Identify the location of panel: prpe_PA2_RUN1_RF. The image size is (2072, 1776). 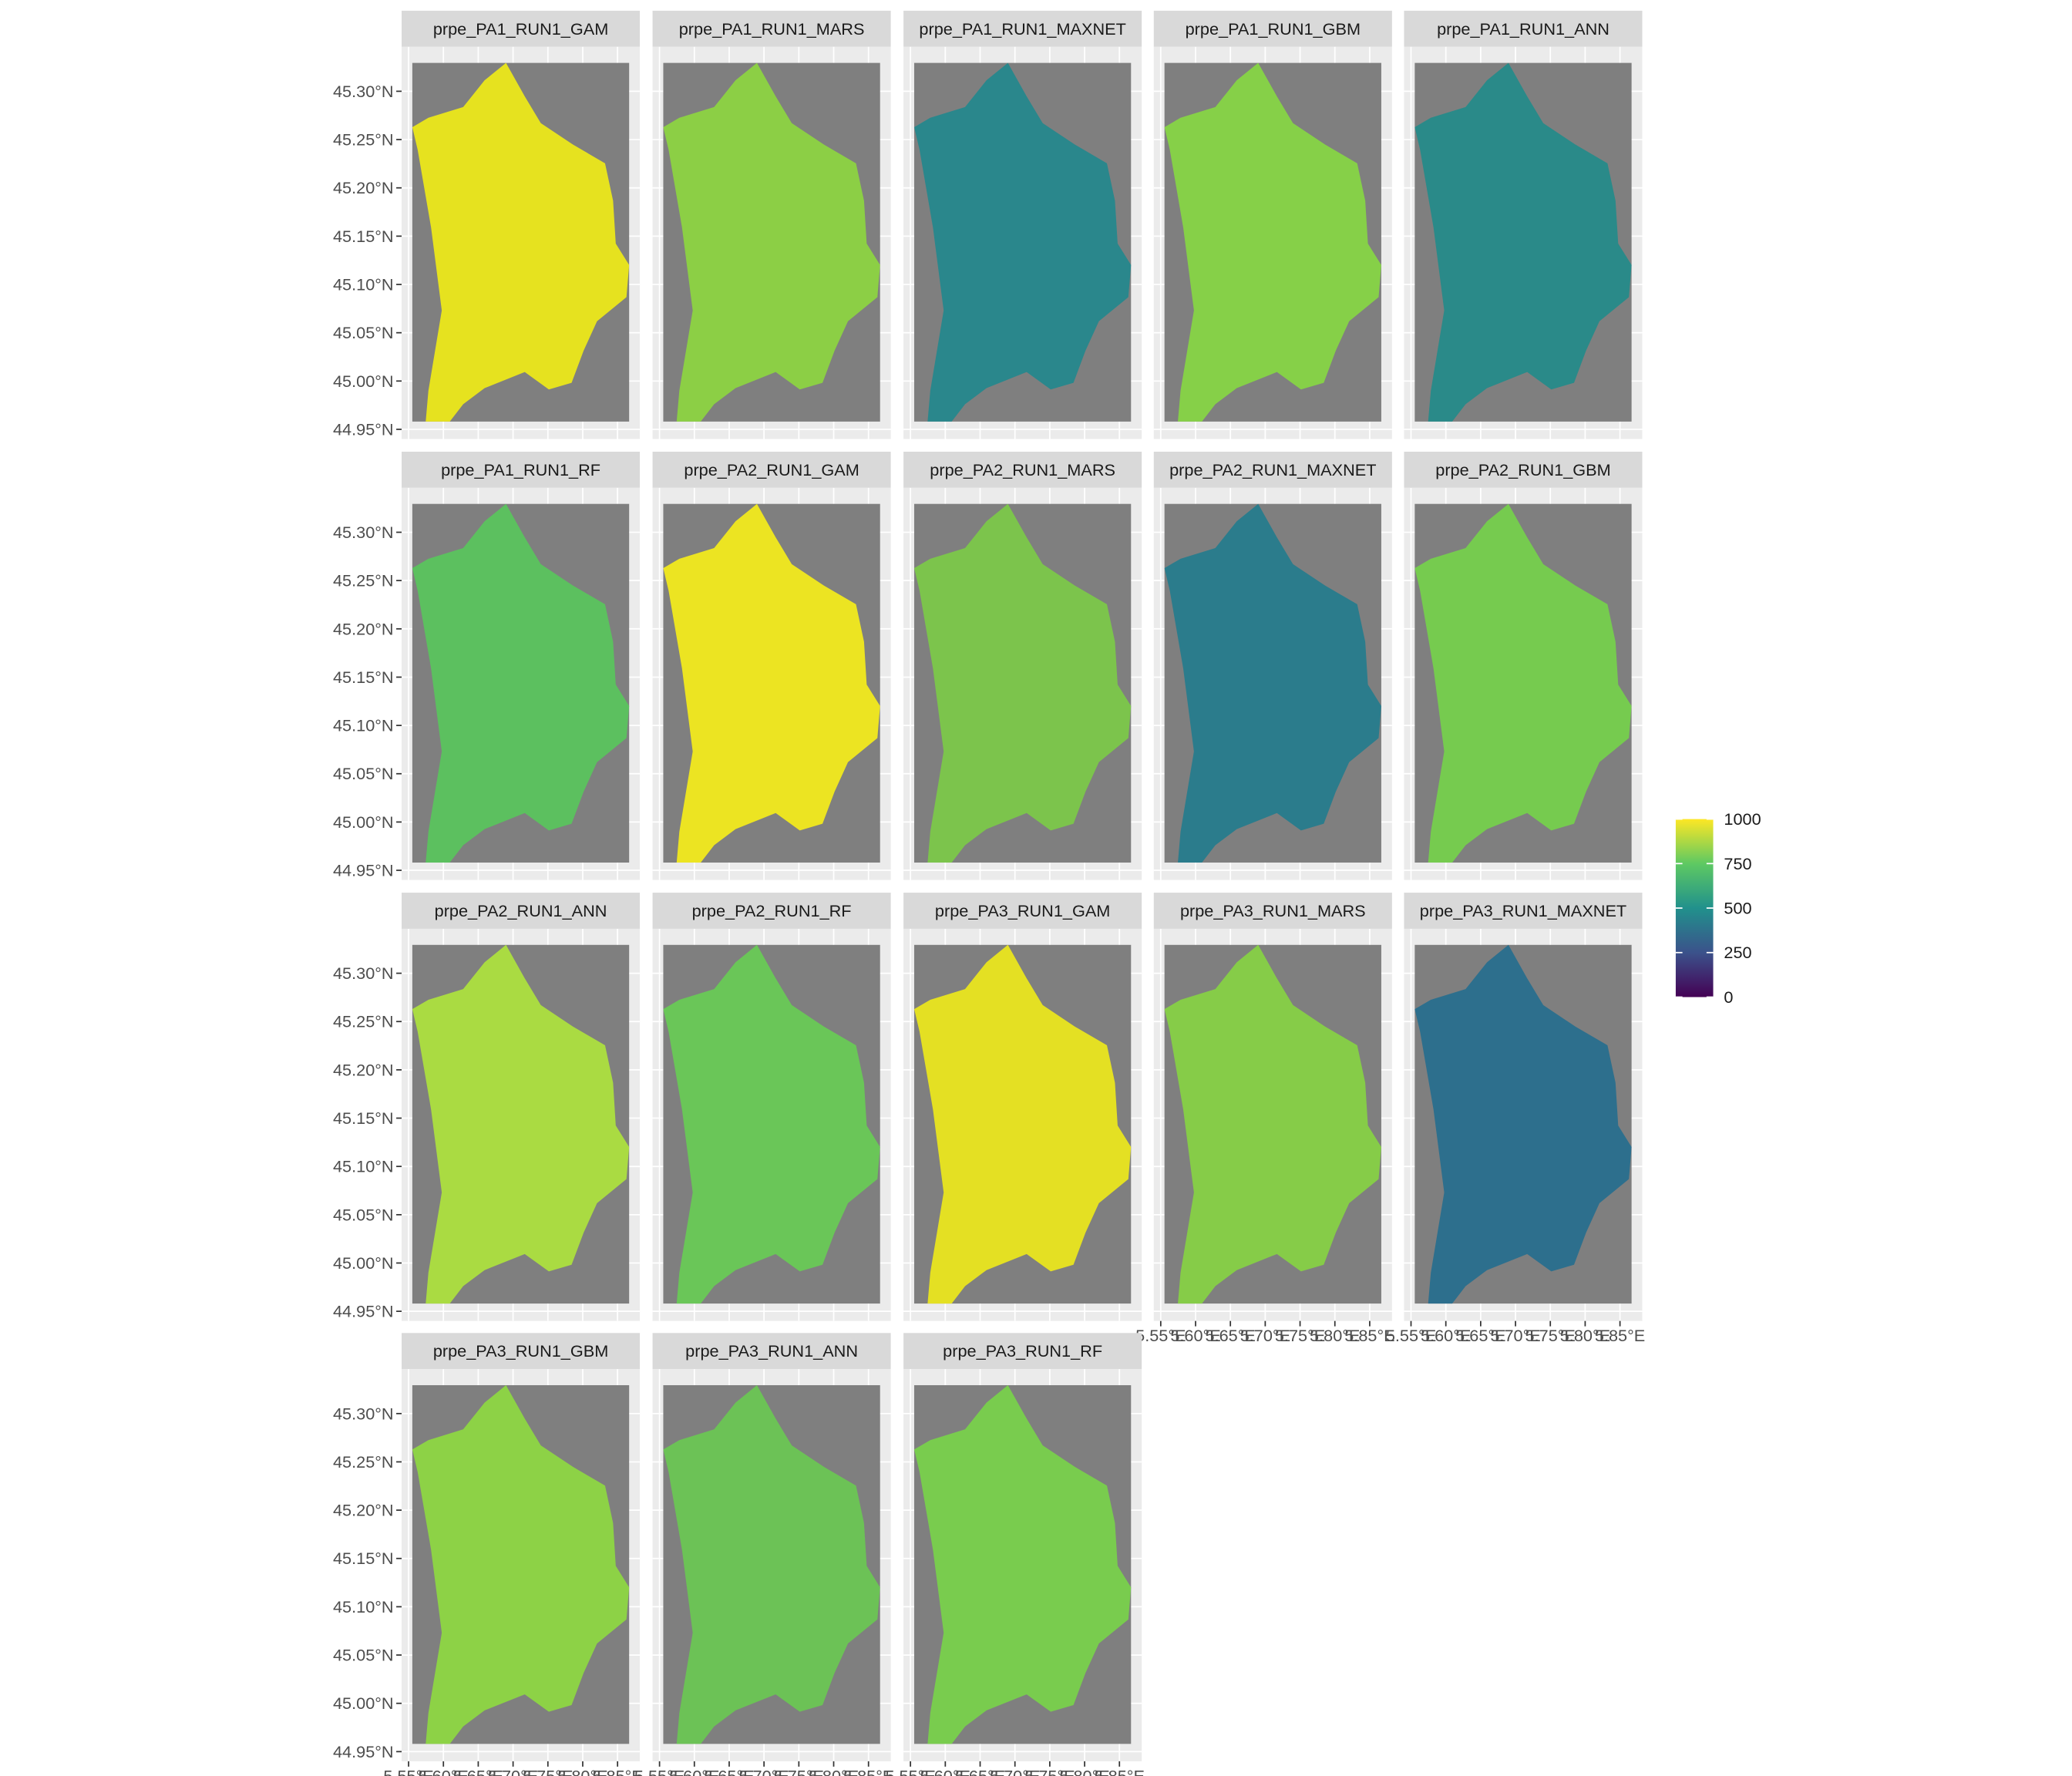
(772, 1107).